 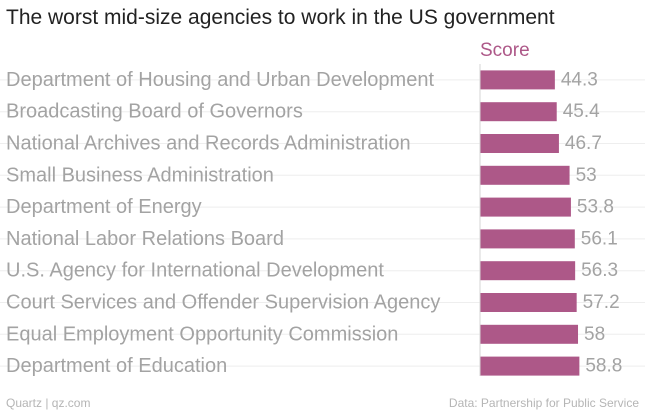 I want to click on category-label: Small Business Administration, so click(x=140, y=175).